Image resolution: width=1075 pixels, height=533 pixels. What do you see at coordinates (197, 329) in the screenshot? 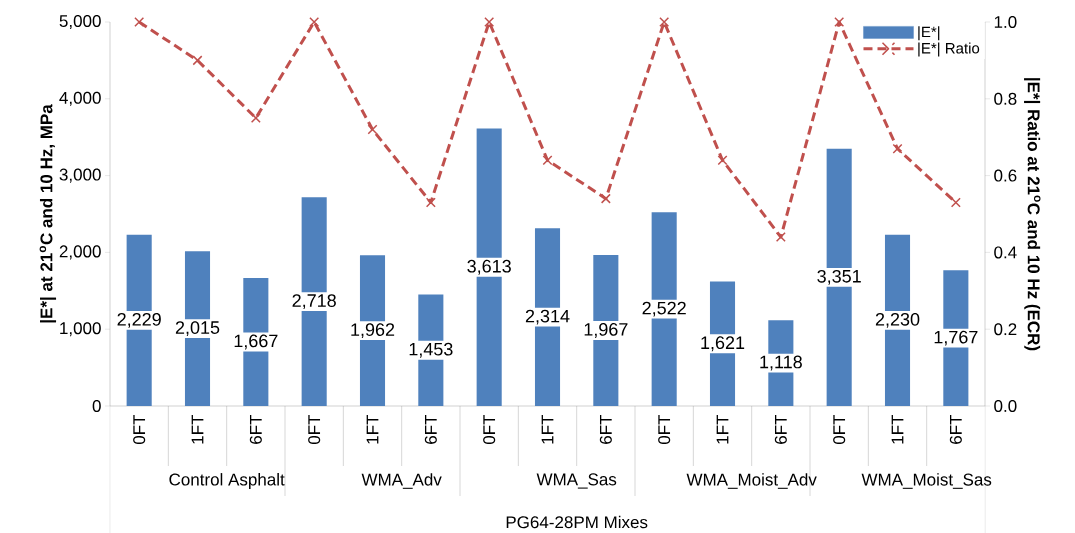
I see `data-label: 2,015` at bounding box center [197, 329].